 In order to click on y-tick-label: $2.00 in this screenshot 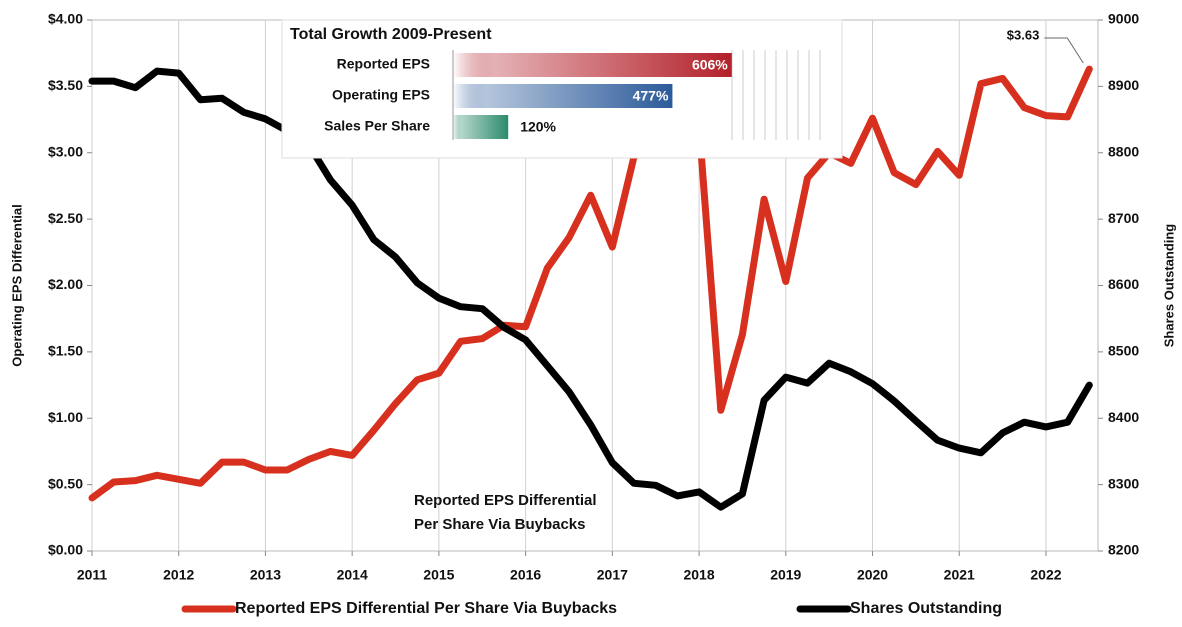, I will do `click(65, 284)`.